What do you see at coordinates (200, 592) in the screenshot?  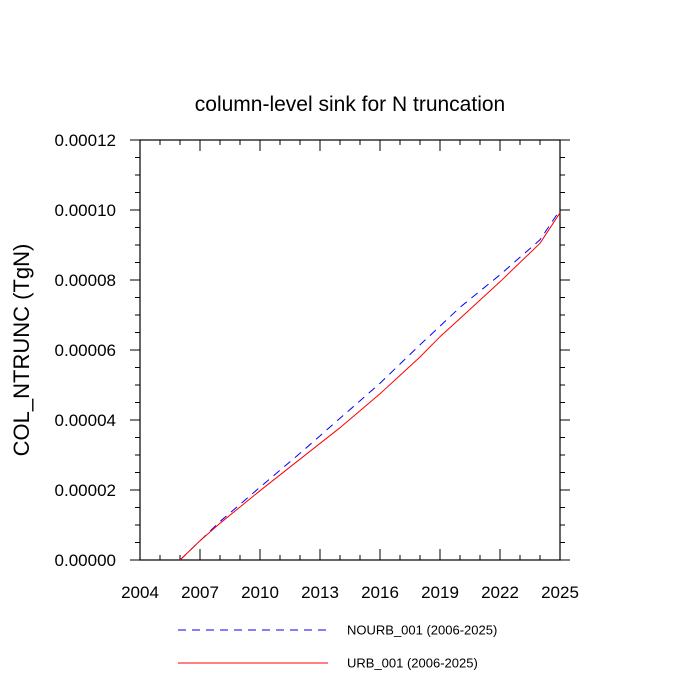 I see `x-tick-label: 2007` at bounding box center [200, 592].